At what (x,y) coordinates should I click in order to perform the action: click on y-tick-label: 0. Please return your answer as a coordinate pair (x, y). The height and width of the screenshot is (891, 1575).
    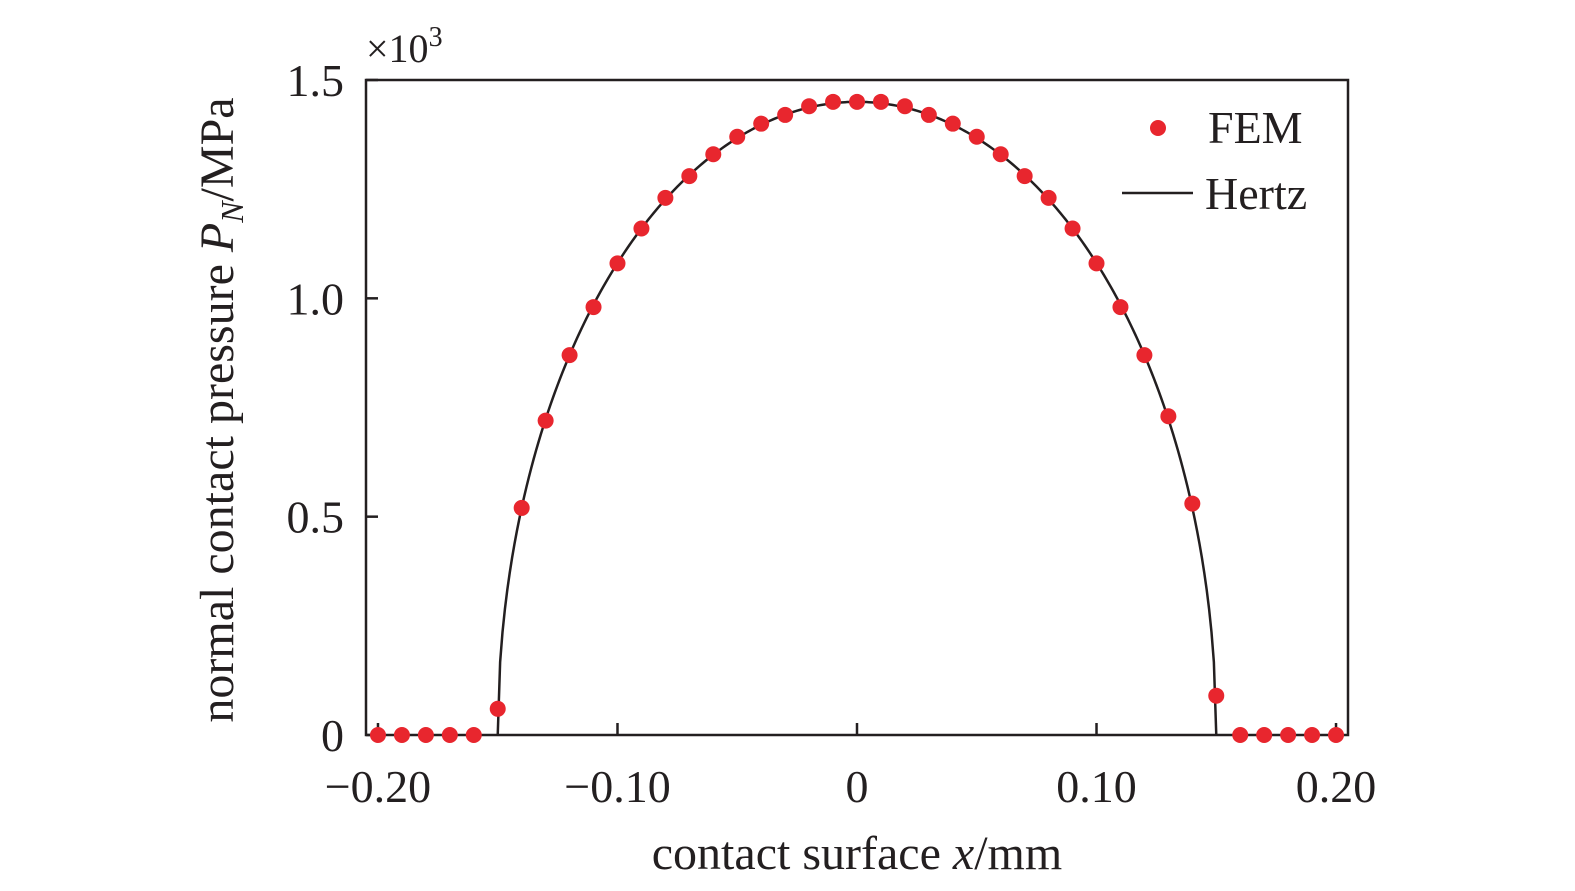
    Looking at the image, I should click on (332, 735).